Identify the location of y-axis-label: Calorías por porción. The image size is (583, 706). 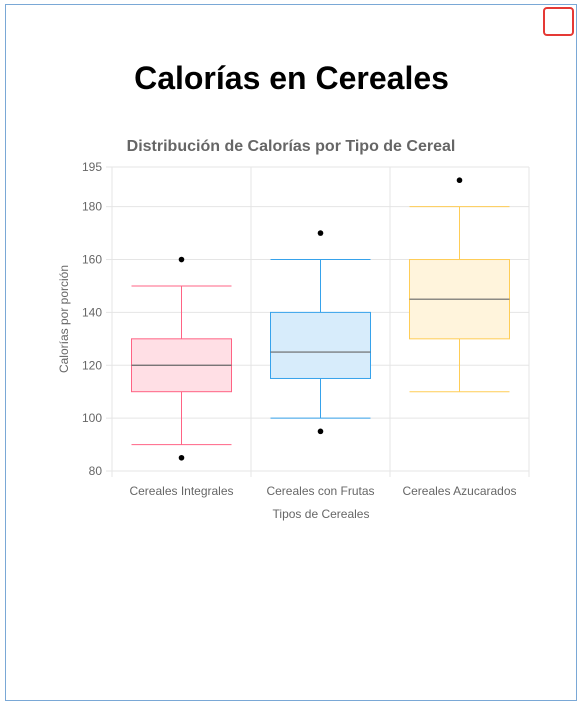
(64, 319).